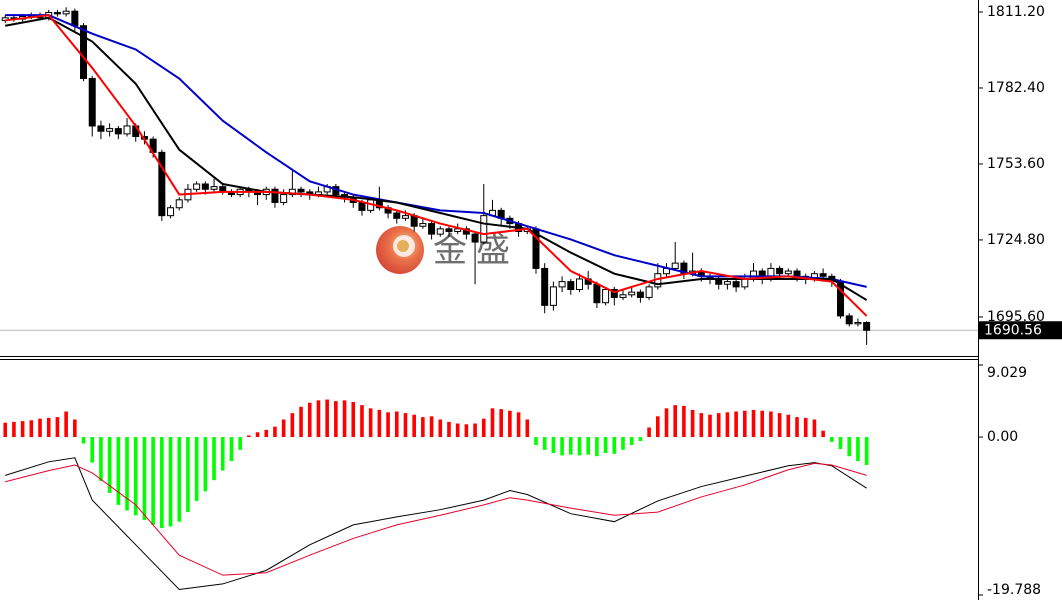  I want to click on y-tick-label: -19.788, so click(1014, 590).